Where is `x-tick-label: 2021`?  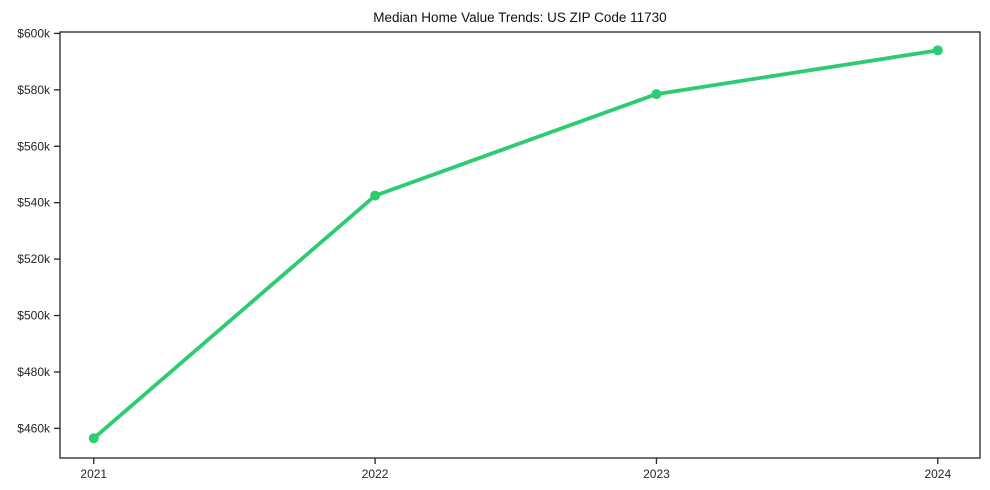 x-tick-label: 2021 is located at coordinates (93, 474).